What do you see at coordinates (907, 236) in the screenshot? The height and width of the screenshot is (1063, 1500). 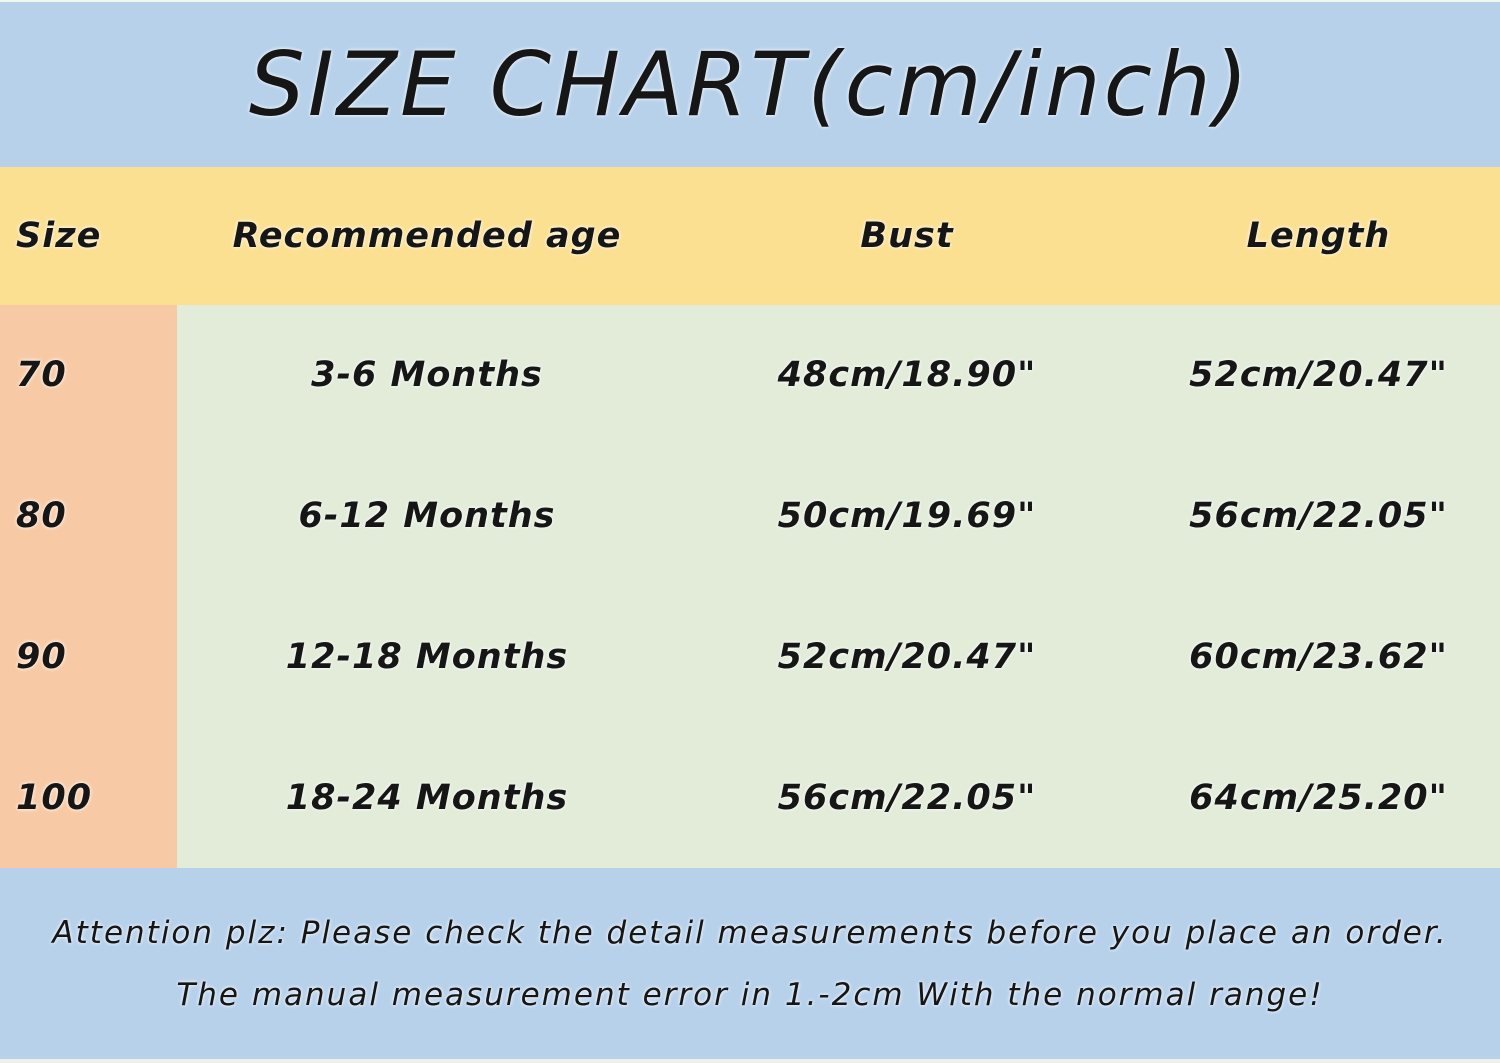 I see `column-header-bust: Bust` at bounding box center [907, 236].